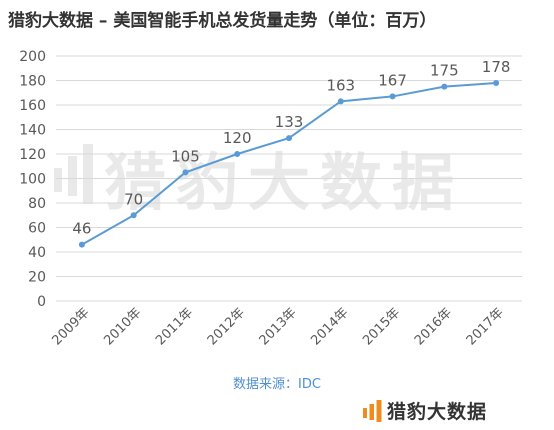  What do you see at coordinates (32, 155) in the screenshot?
I see `y-tick-label: 120` at bounding box center [32, 155].